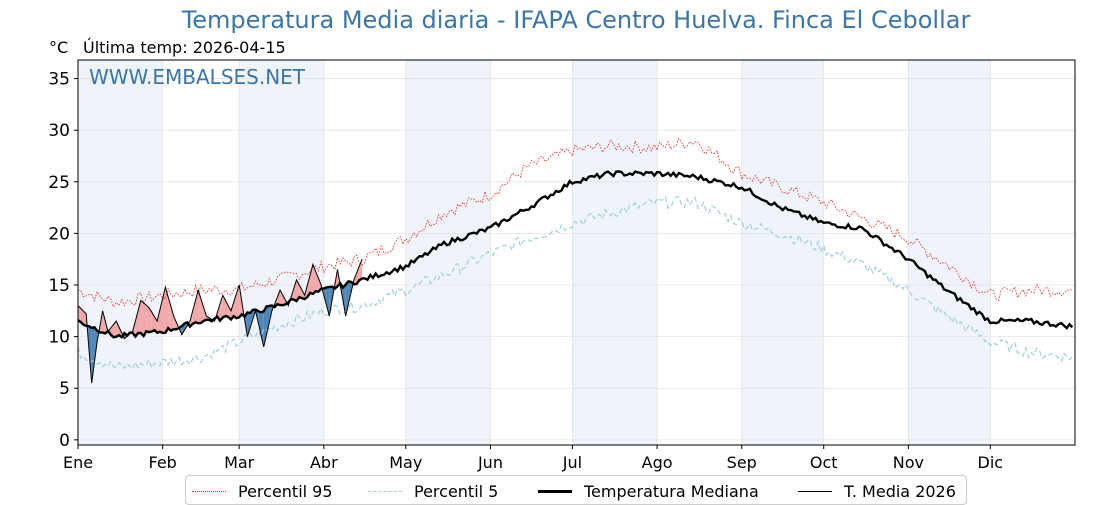 This screenshot has width=1120, height=505. What do you see at coordinates (555, 491) in the screenshot?
I see `legend-swatch-median` at bounding box center [555, 491].